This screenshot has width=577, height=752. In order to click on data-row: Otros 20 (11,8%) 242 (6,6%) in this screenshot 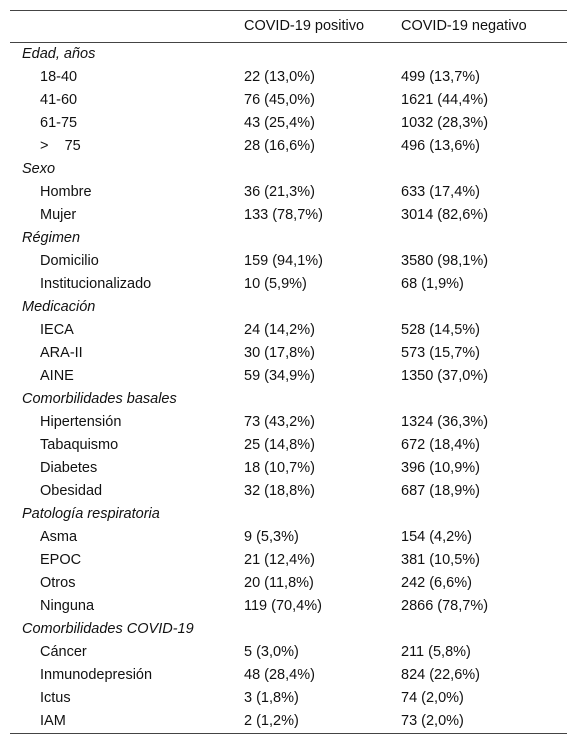, I will do `click(288, 583)`.